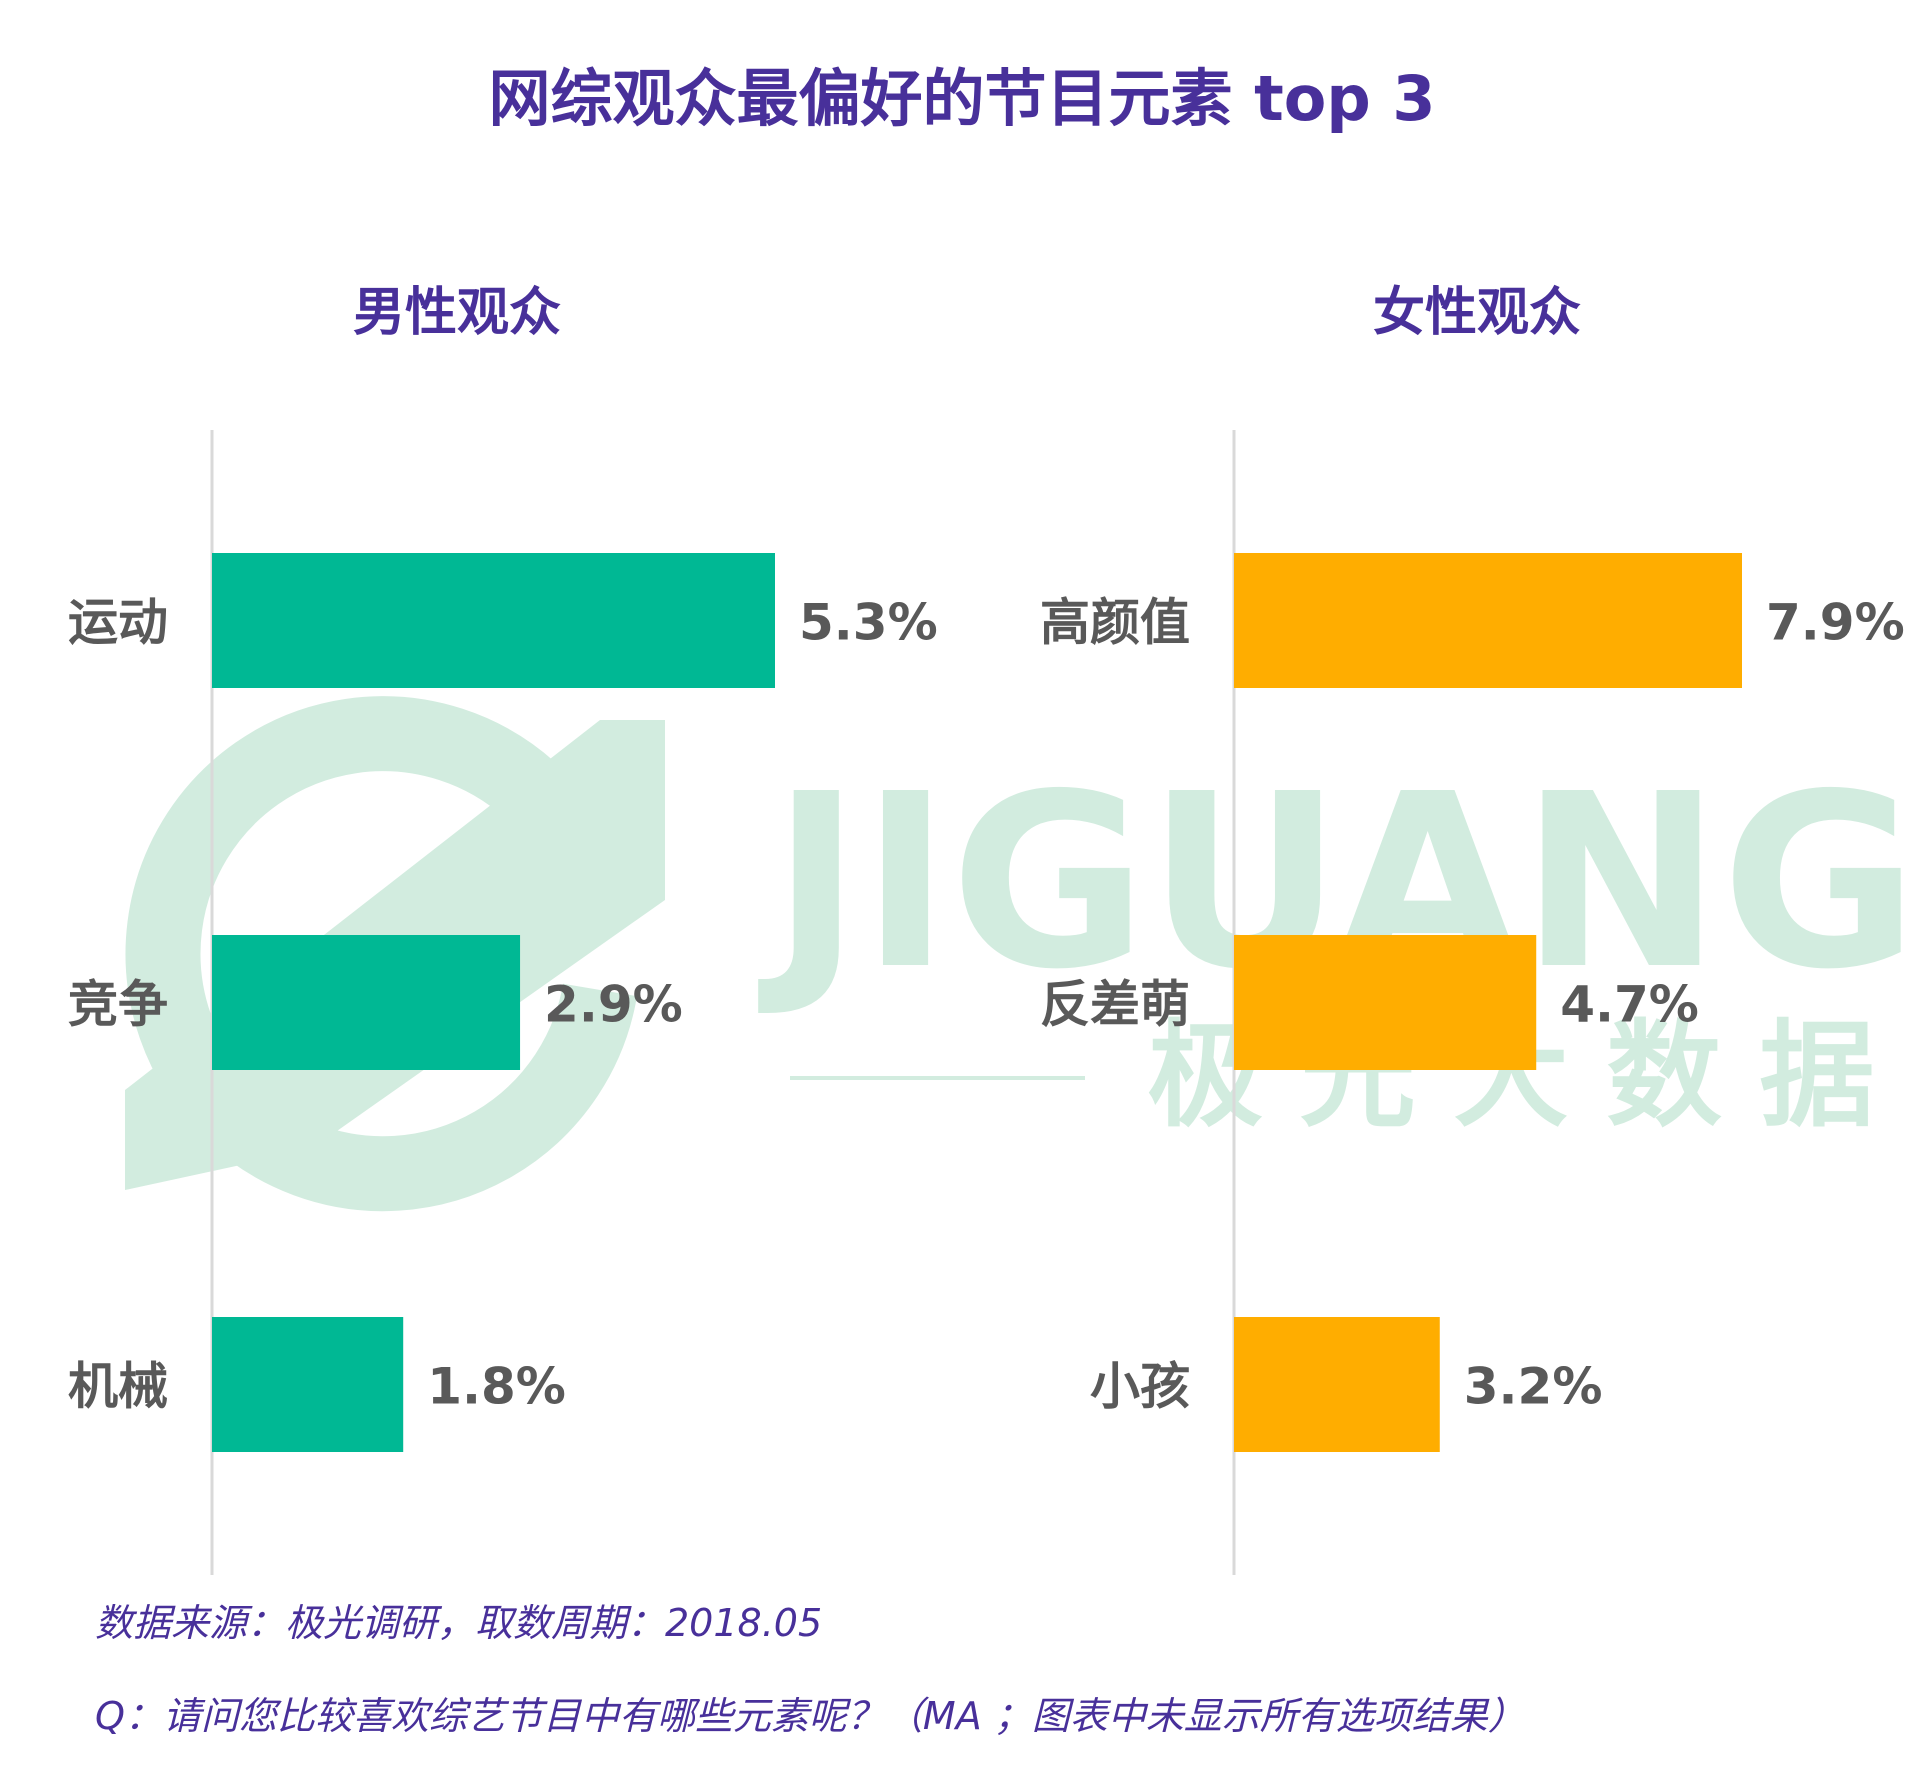 This screenshot has width=1924, height=1766. Describe the element at coordinates (1115, 623) in the screenshot. I see `female-category-label-1: 高颜值` at that location.